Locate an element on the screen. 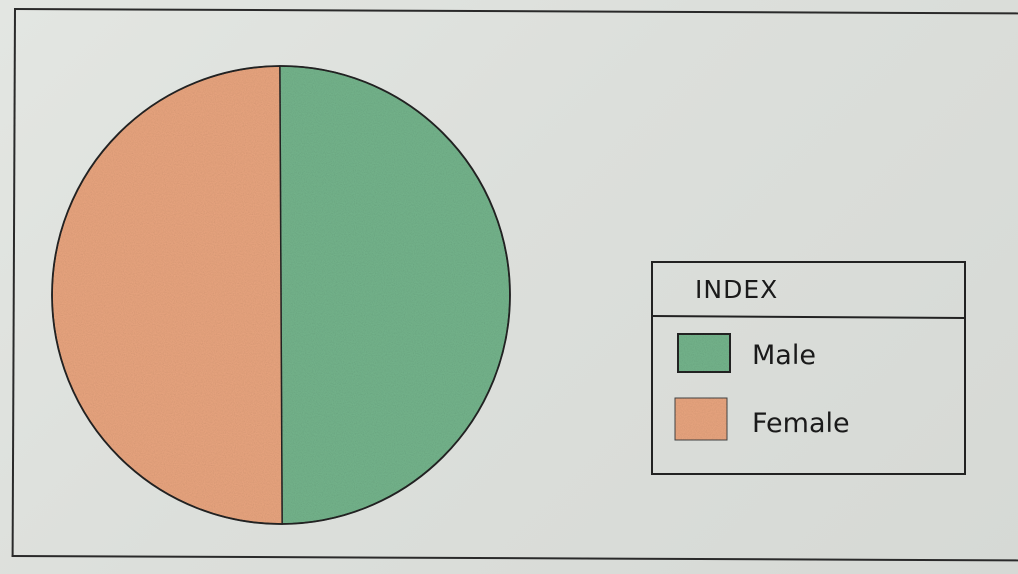 Image resolution: width=1018 pixels, height=574 pixels. legend-title: INDEX is located at coordinates (736, 289).